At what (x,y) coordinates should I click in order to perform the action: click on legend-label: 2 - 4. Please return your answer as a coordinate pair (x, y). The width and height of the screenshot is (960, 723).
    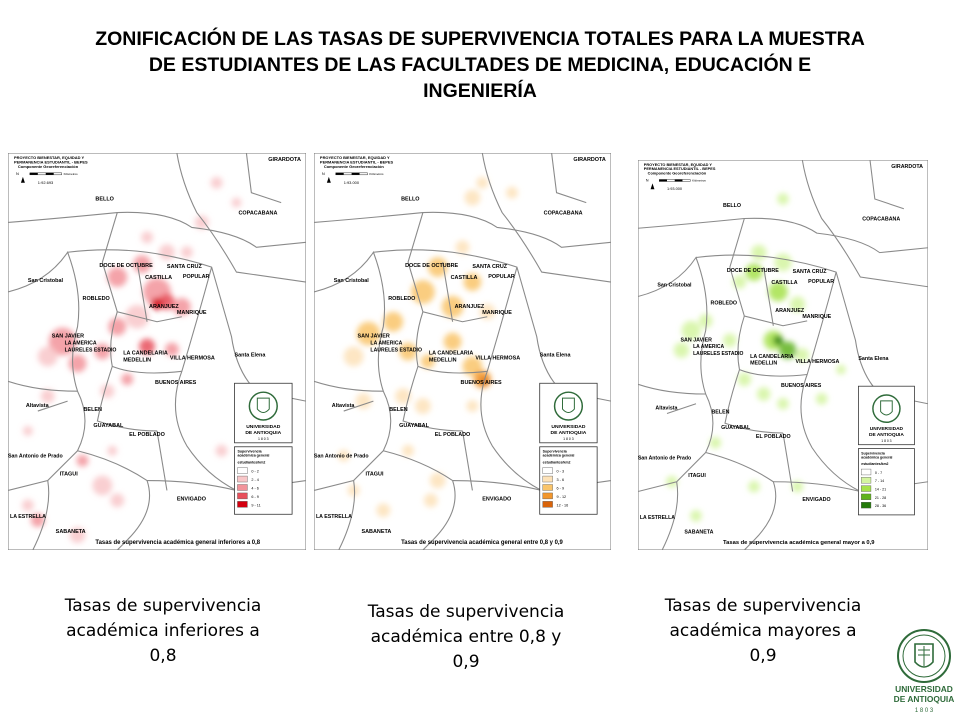
    Looking at the image, I should click on (255, 480).